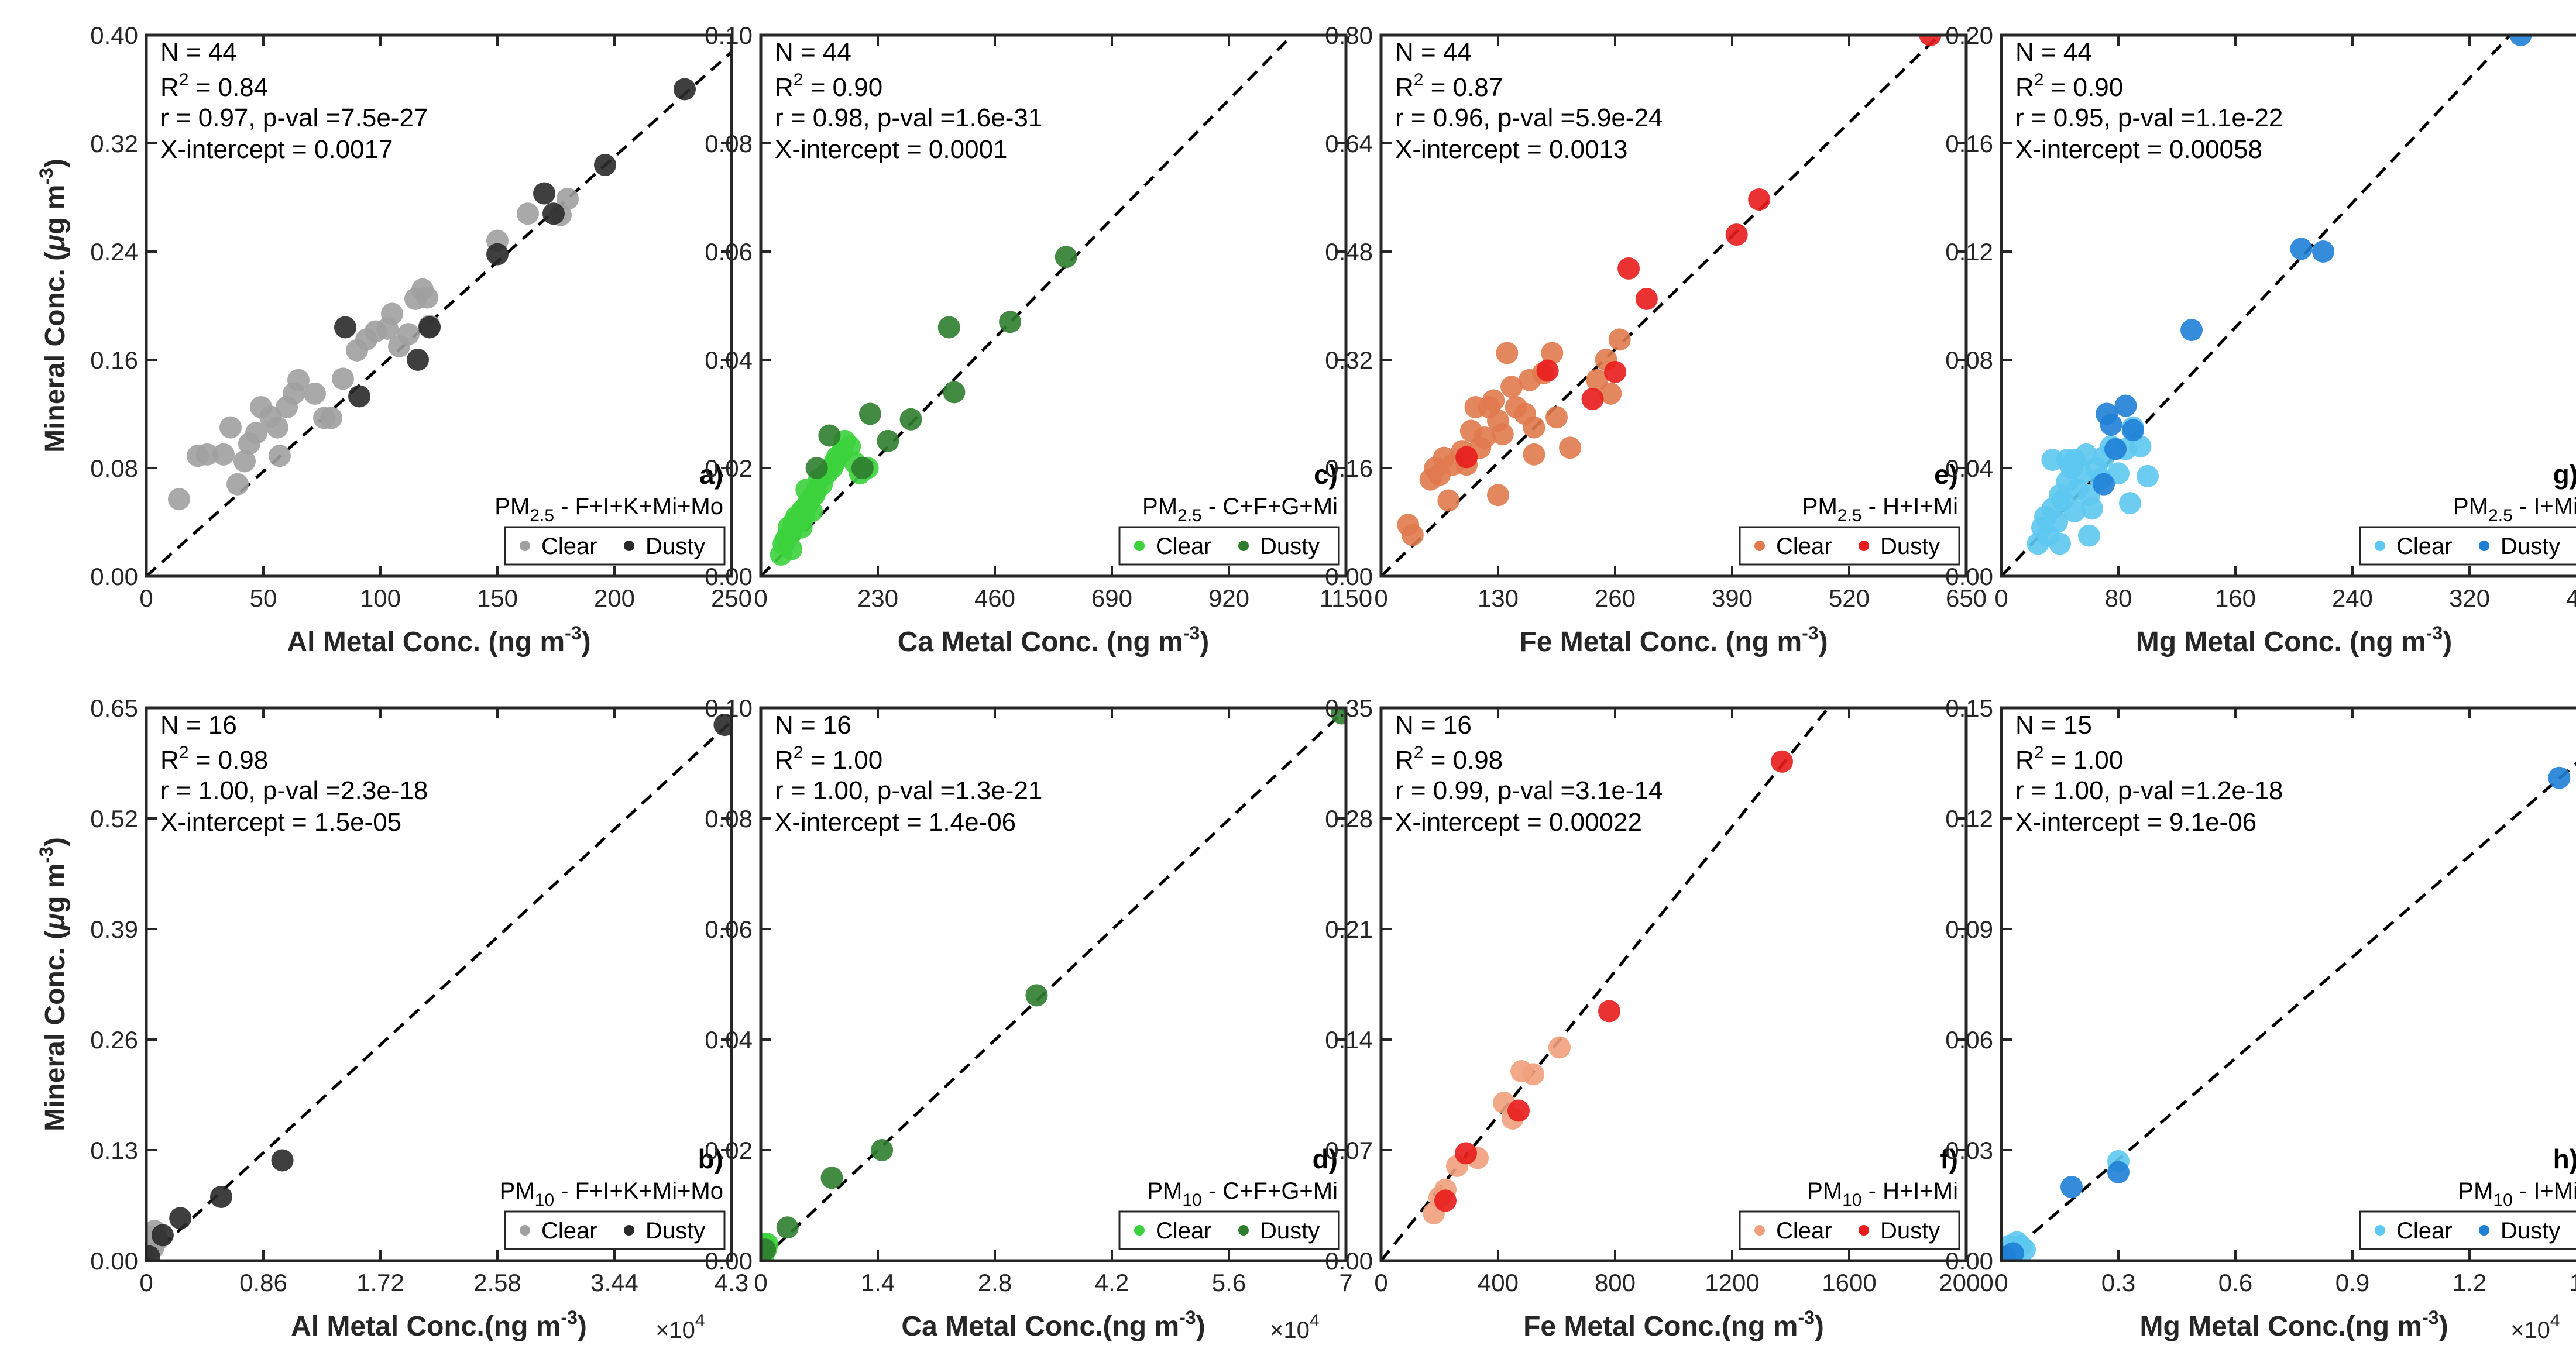 This screenshot has height=1366, width=2576. What do you see at coordinates (46, 855) in the screenshot?
I see `y-axis-label-exp: -3` at bounding box center [46, 855].